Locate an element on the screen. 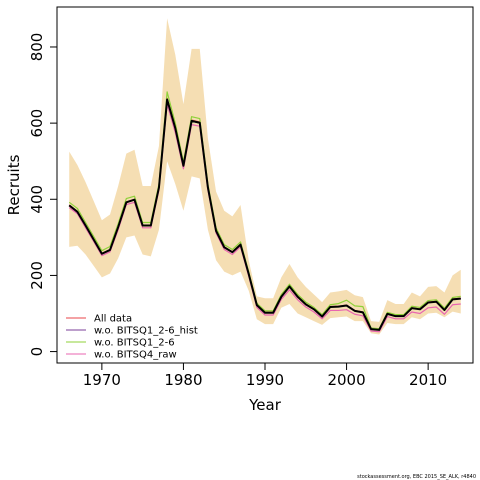 This screenshot has width=480, height=480. legend-label: All data is located at coordinates (113, 319).